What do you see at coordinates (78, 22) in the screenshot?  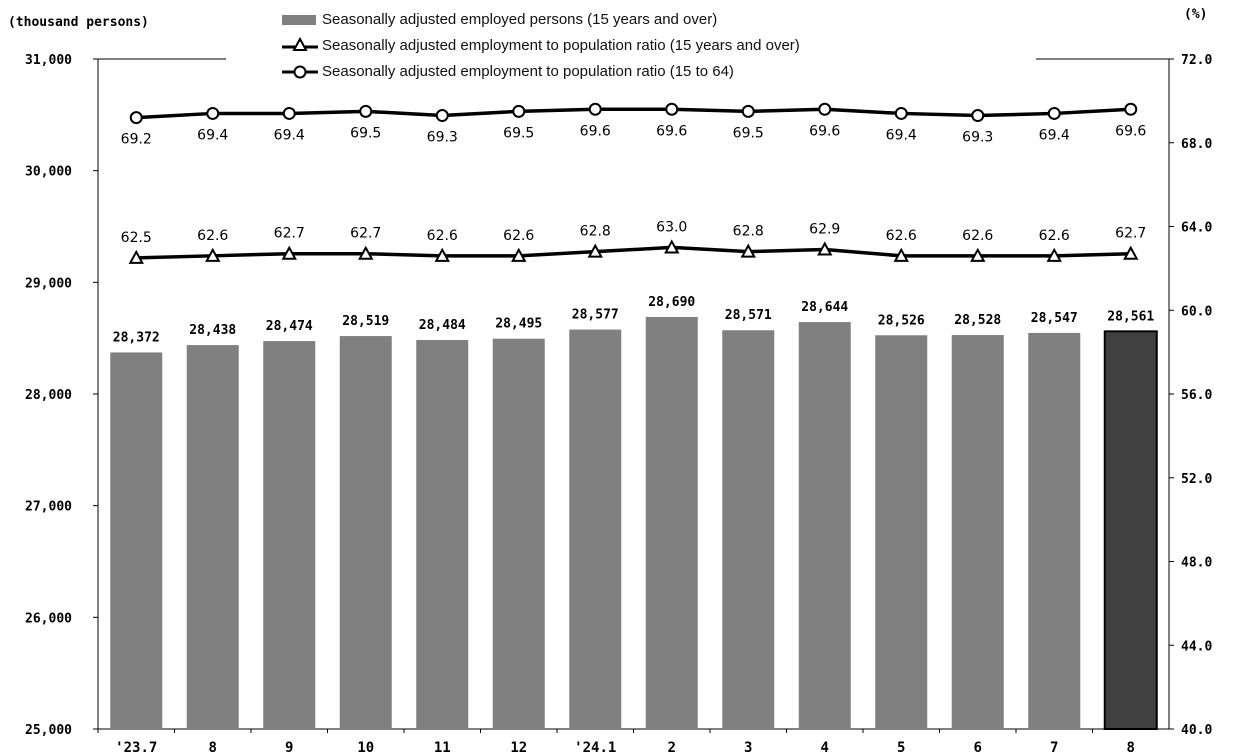 I see `left-axis-unit: (thousand persons)` at bounding box center [78, 22].